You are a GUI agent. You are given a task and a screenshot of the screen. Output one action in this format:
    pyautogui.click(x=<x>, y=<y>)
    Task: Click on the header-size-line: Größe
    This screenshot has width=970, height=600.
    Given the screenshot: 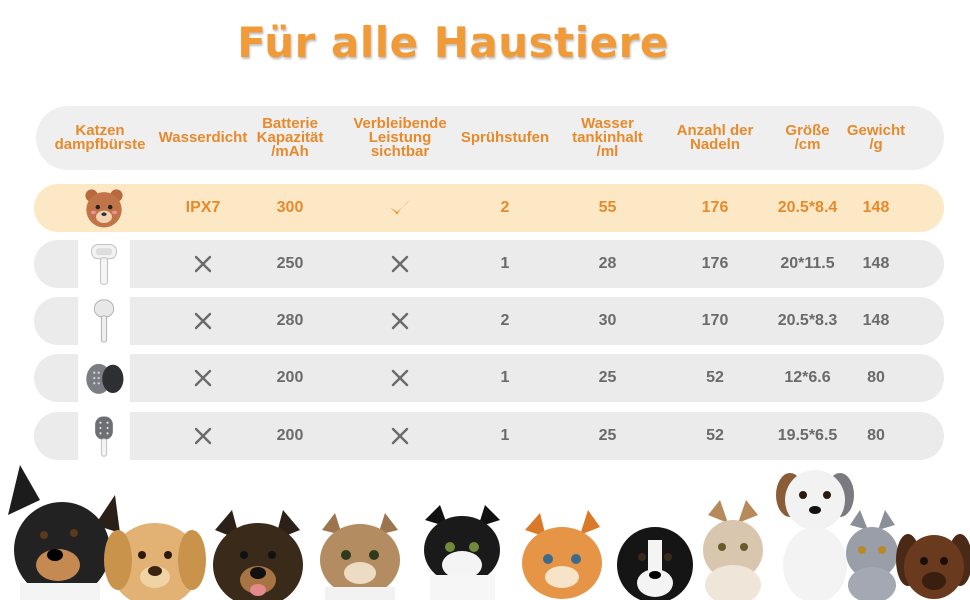 What is the action you would take?
    pyautogui.click(x=807, y=130)
    